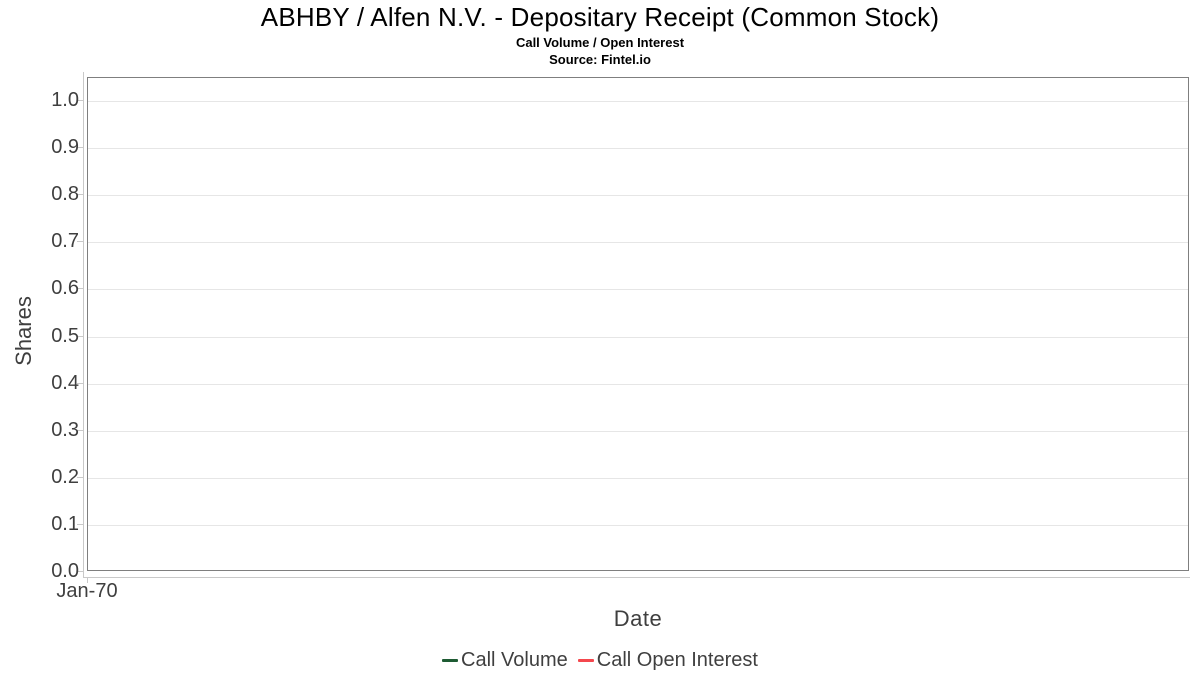  I want to click on x-tick-mark, so click(87, 580).